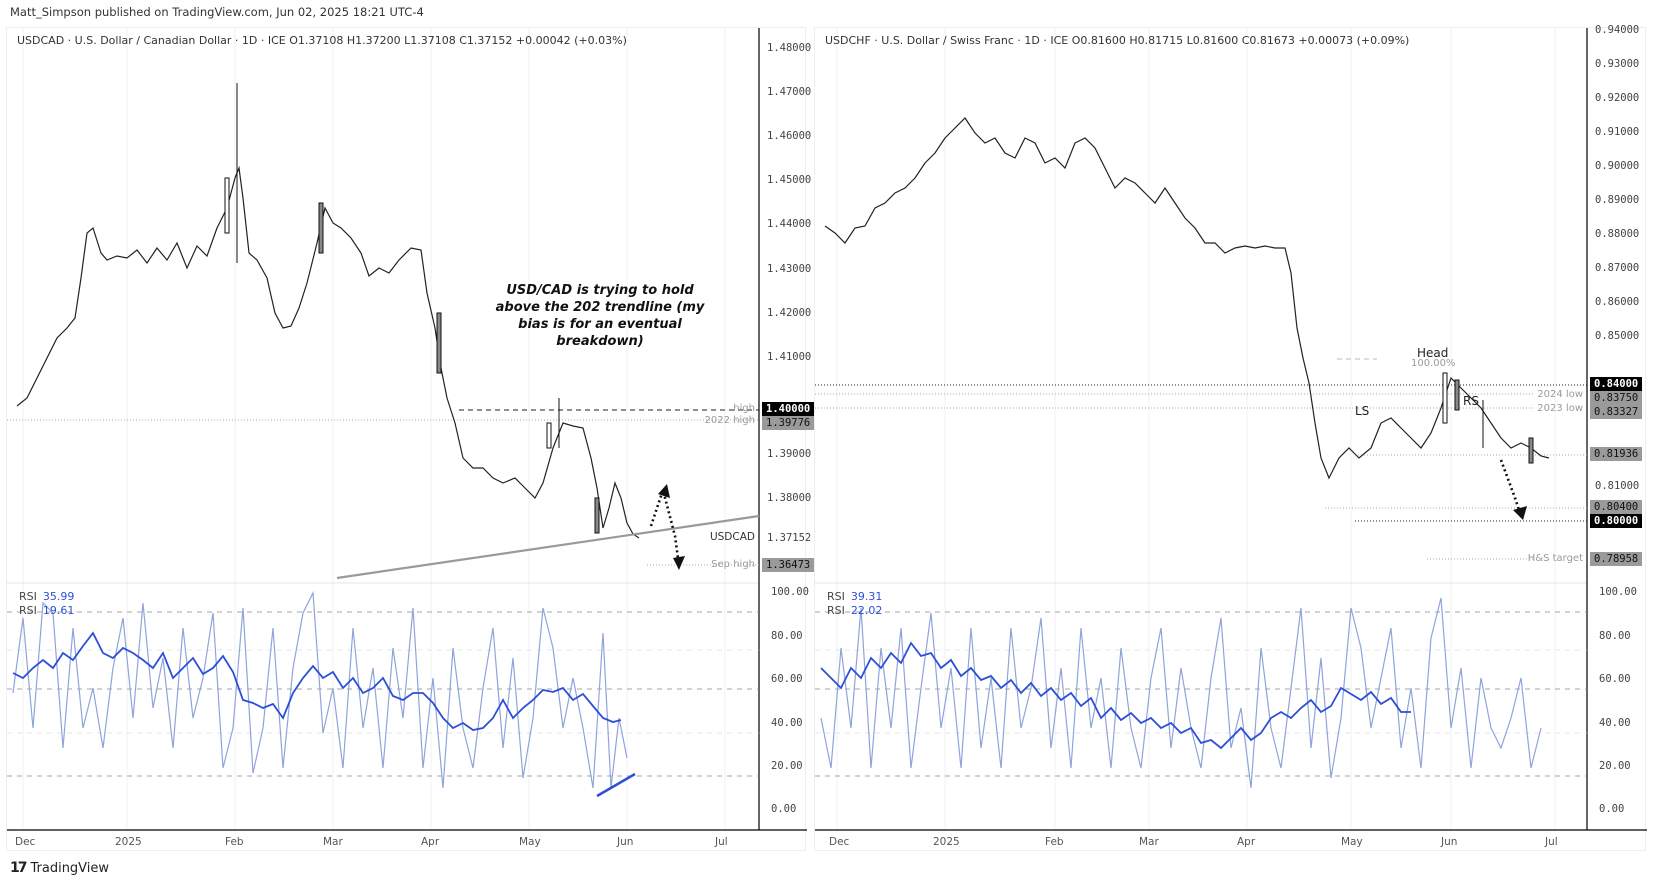 The image size is (1653, 886). What do you see at coordinates (788, 409) in the screenshot?
I see `level-tag-high: 1.40000` at bounding box center [788, 409].